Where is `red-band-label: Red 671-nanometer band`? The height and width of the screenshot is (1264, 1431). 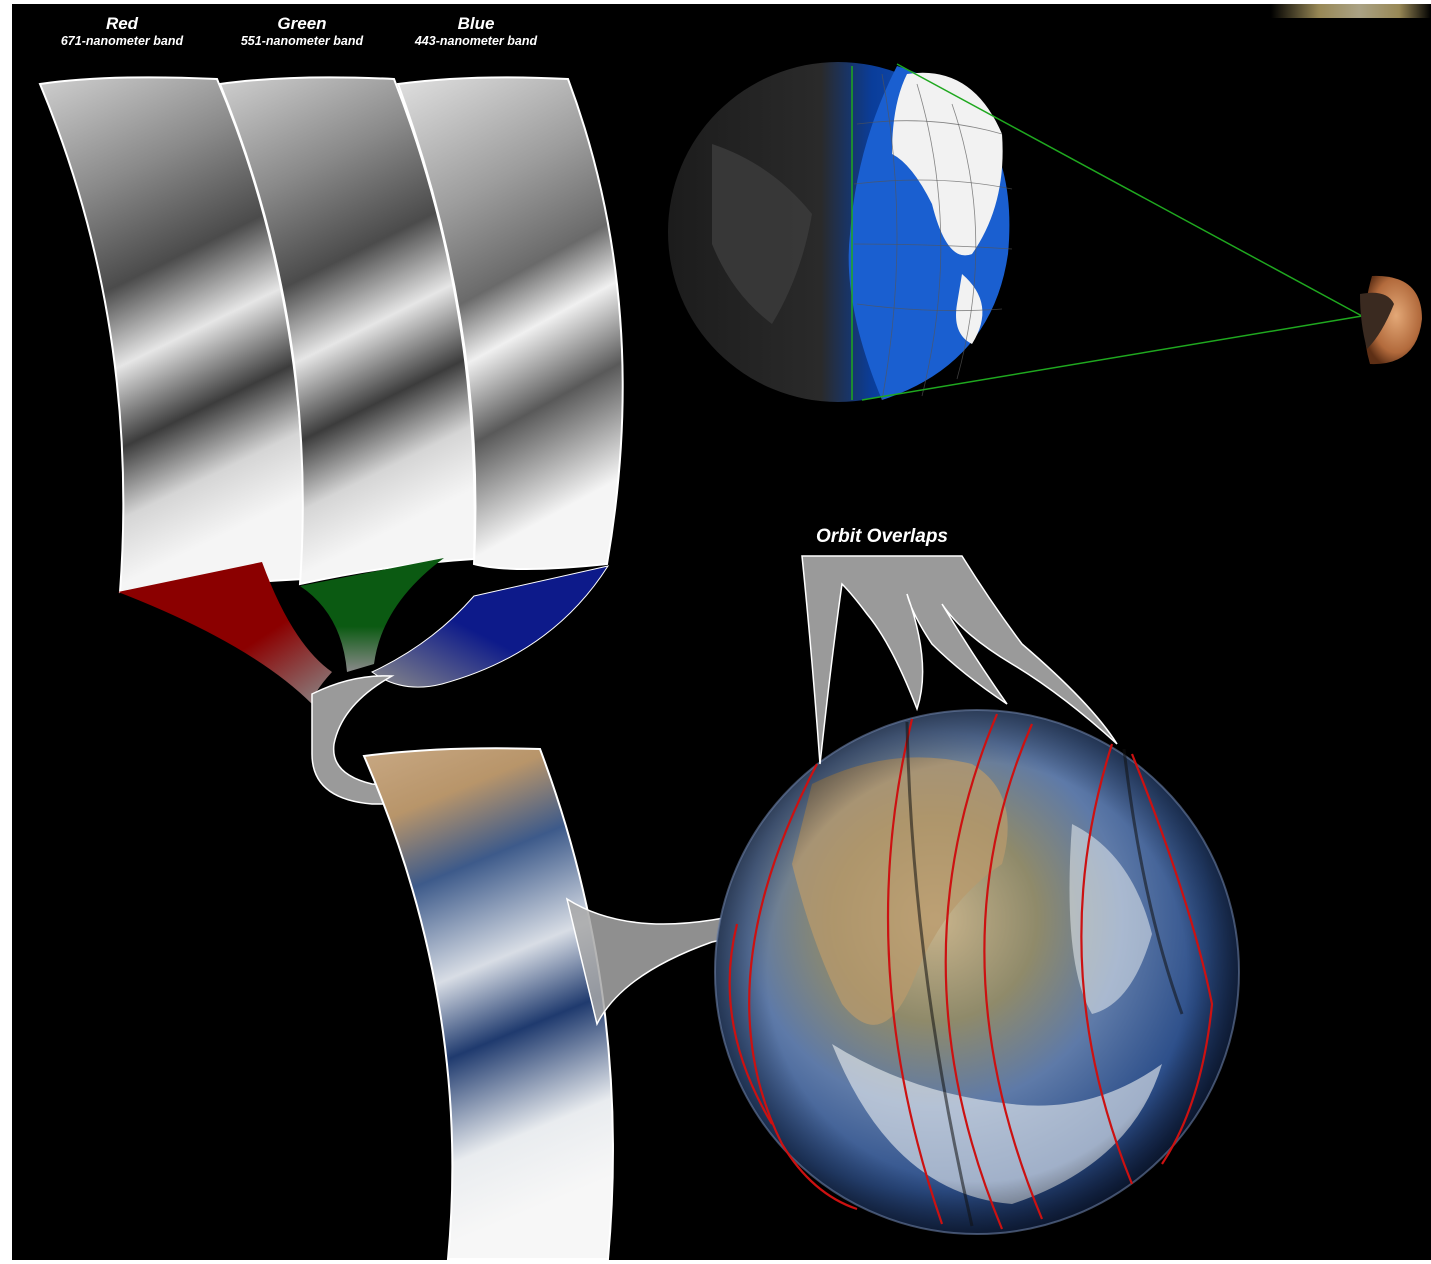 red-band-label: Red 671-nanometer band is located at coordinates (122, 31).